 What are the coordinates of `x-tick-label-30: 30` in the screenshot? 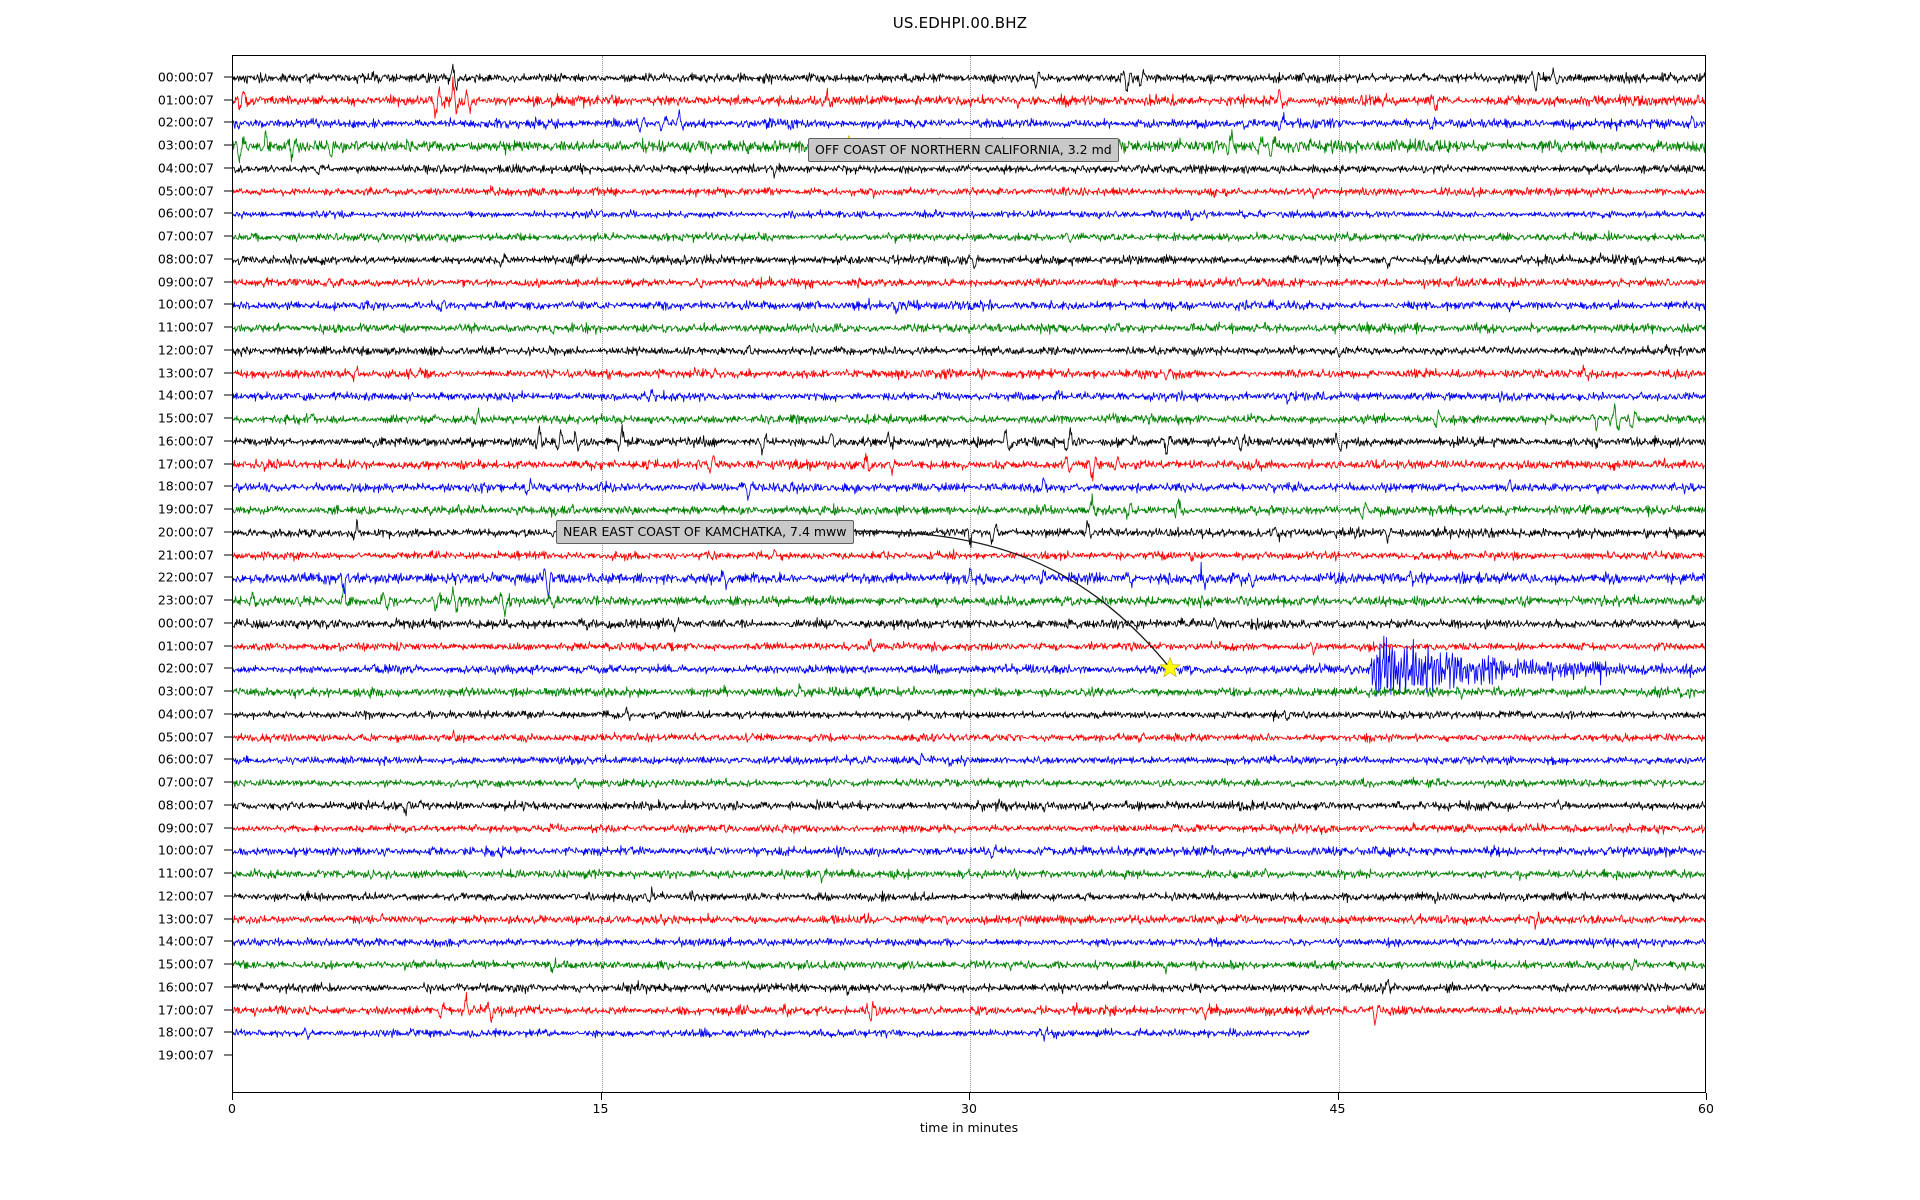 It's located at (969, 1108).